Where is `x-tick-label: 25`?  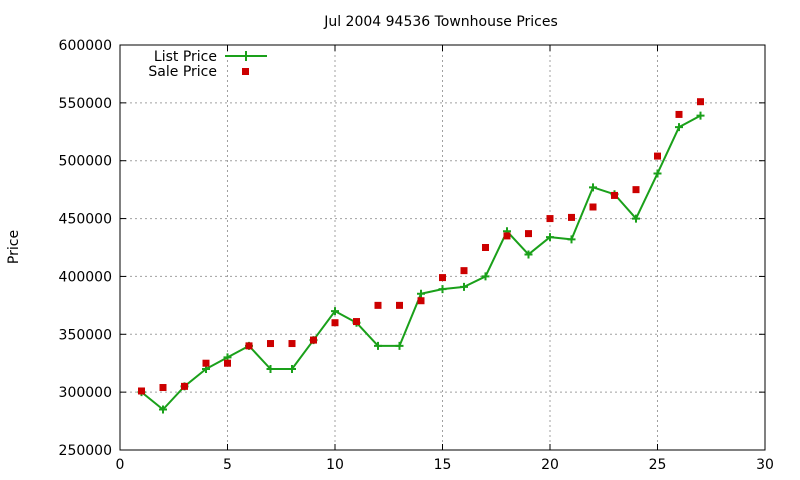 x-tick-label: 25 is located at coordinates (658, 465).